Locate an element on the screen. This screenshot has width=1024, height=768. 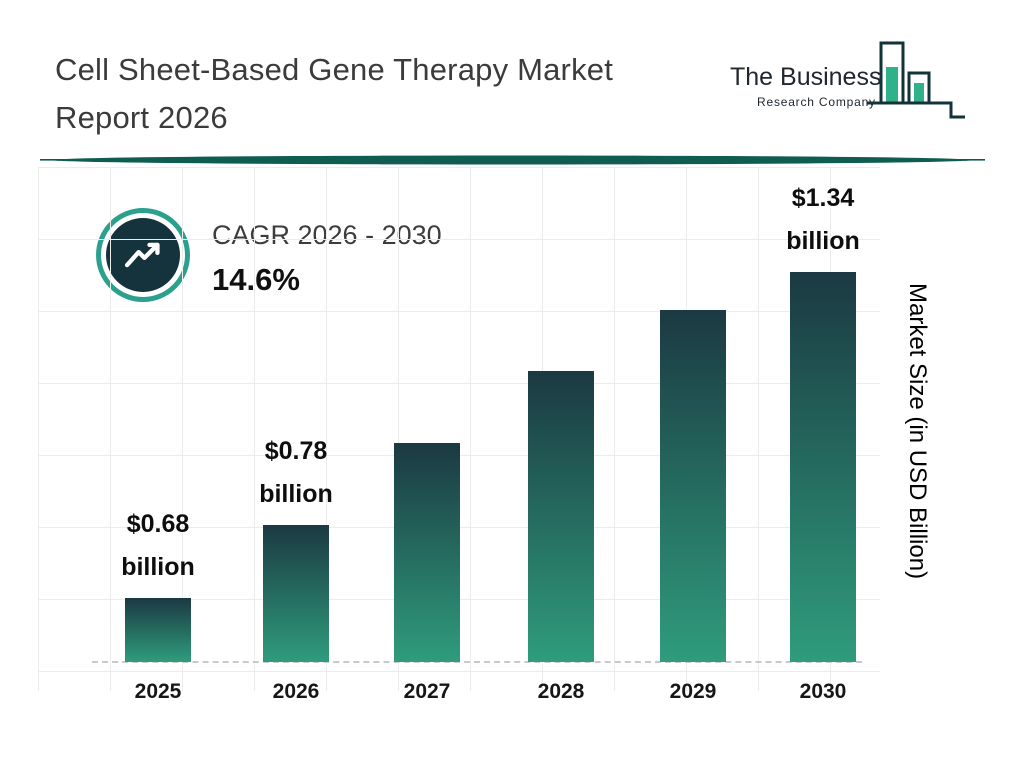
bar-value-label-2026: $0.78 billion is located at coordinates (296, 472).